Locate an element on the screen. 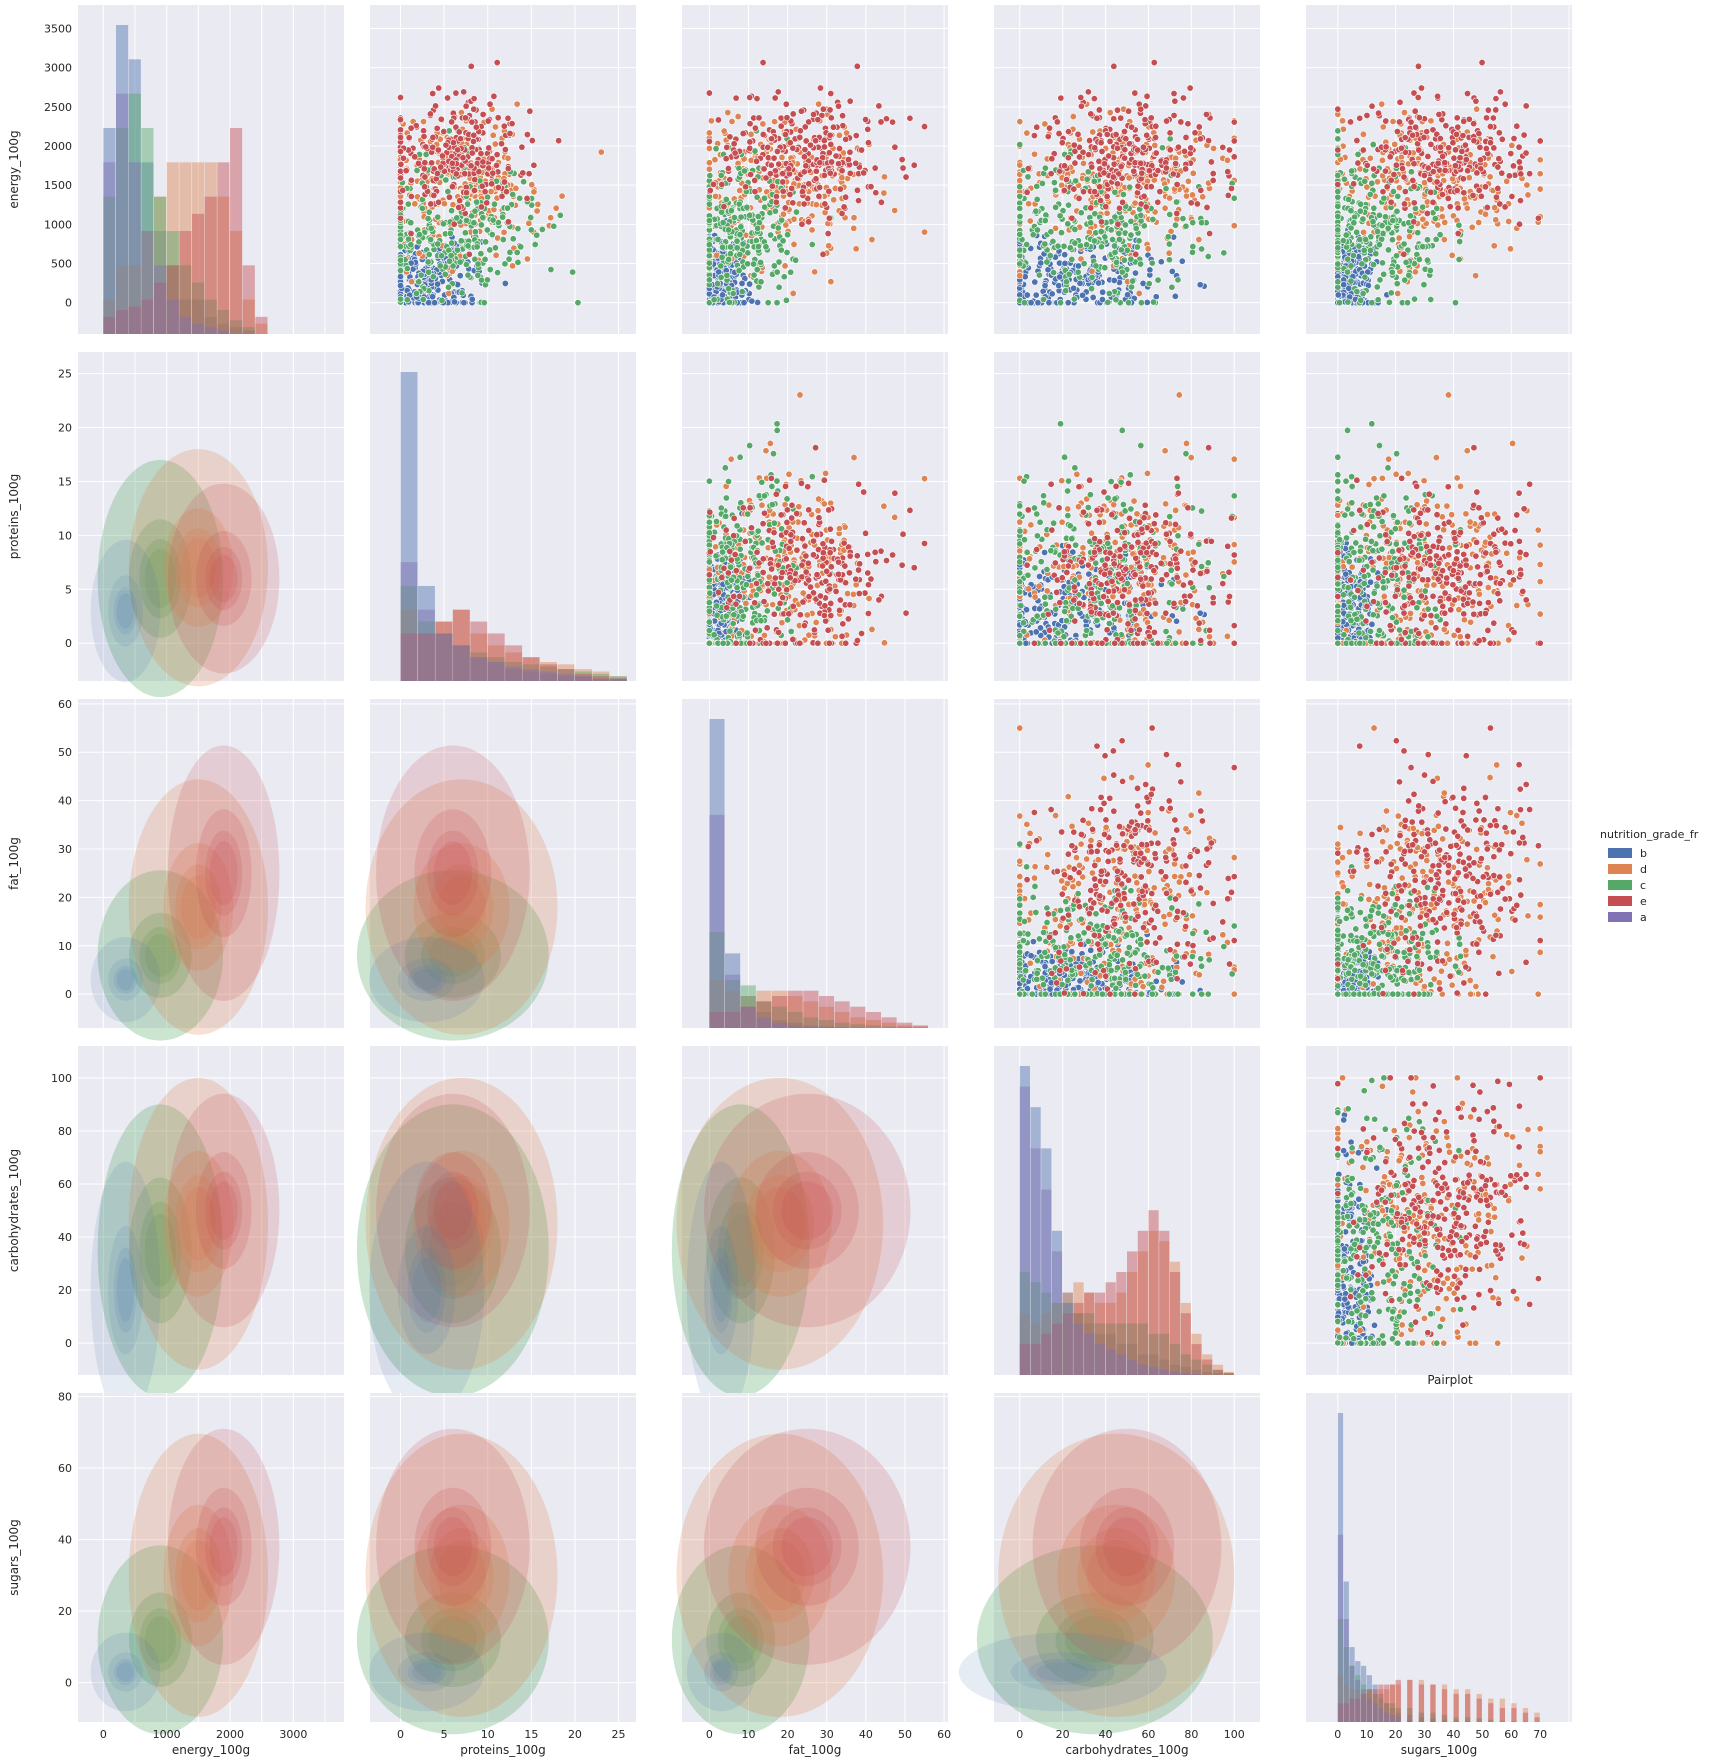  panel-proteins_100g-vs-fat_100g is located at coordinates (815, 516).